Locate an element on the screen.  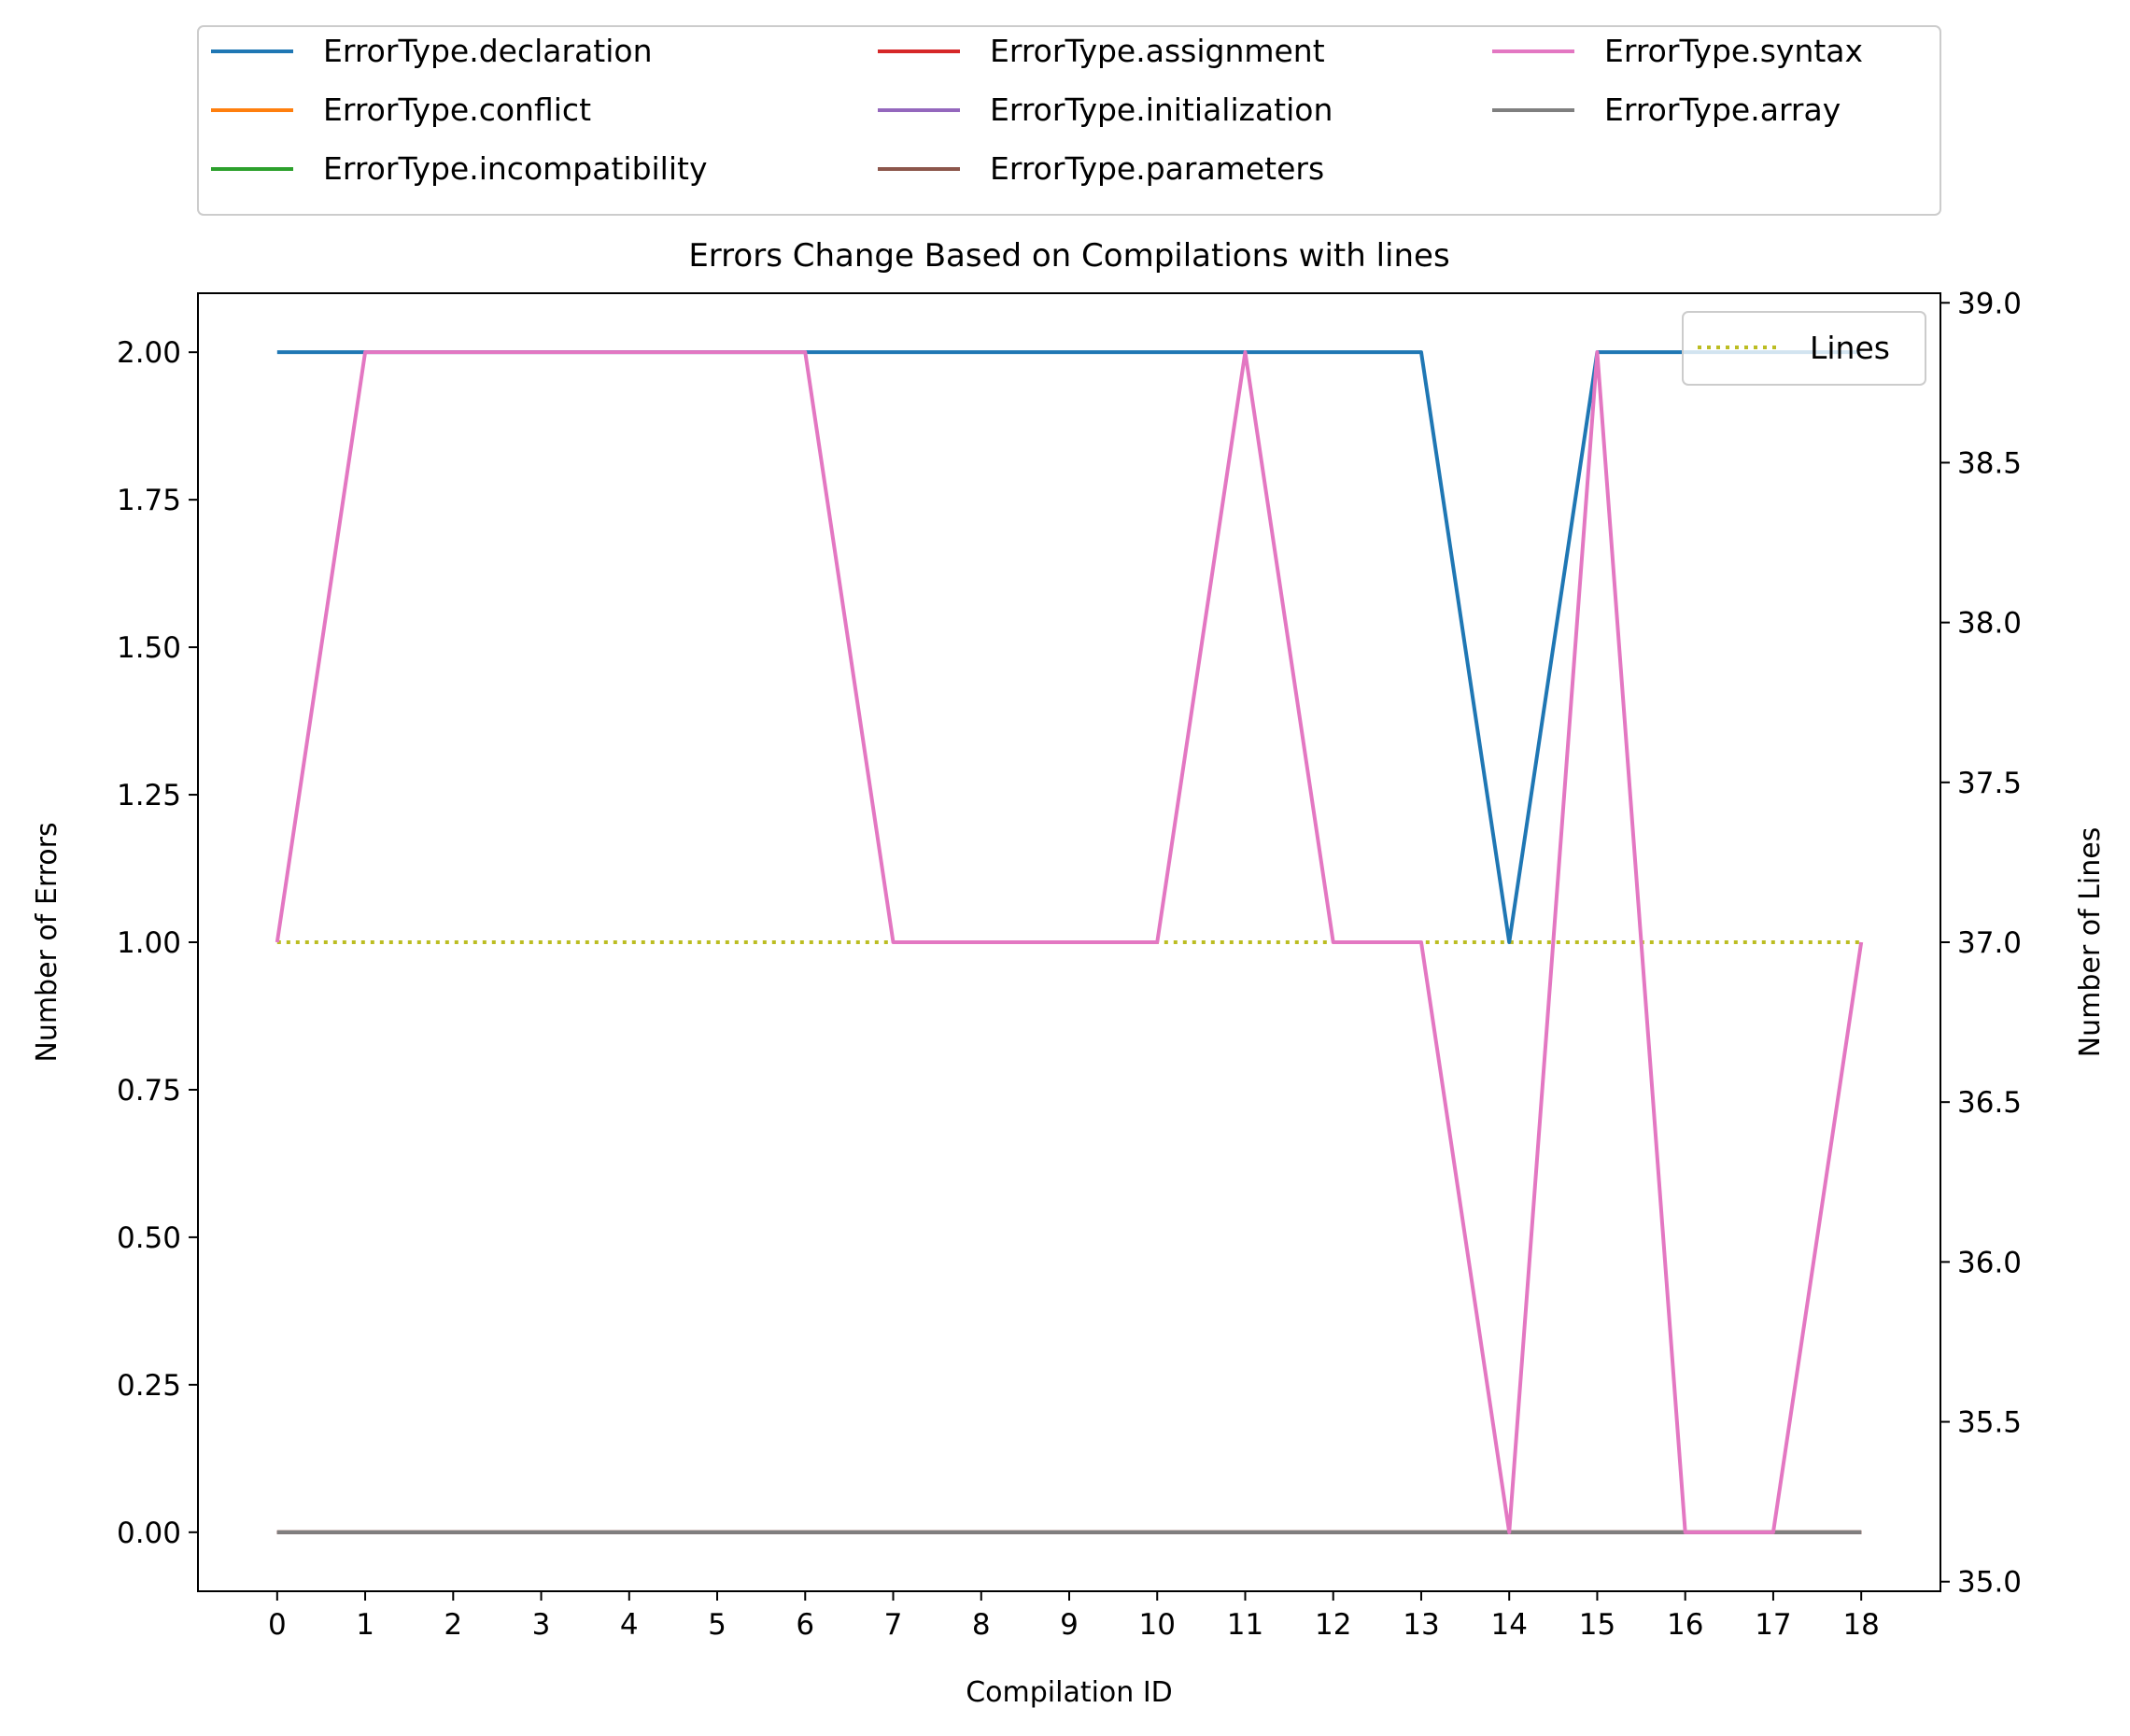
y2-tick-label: 35.5 is located at coordinates (1989, 1423).